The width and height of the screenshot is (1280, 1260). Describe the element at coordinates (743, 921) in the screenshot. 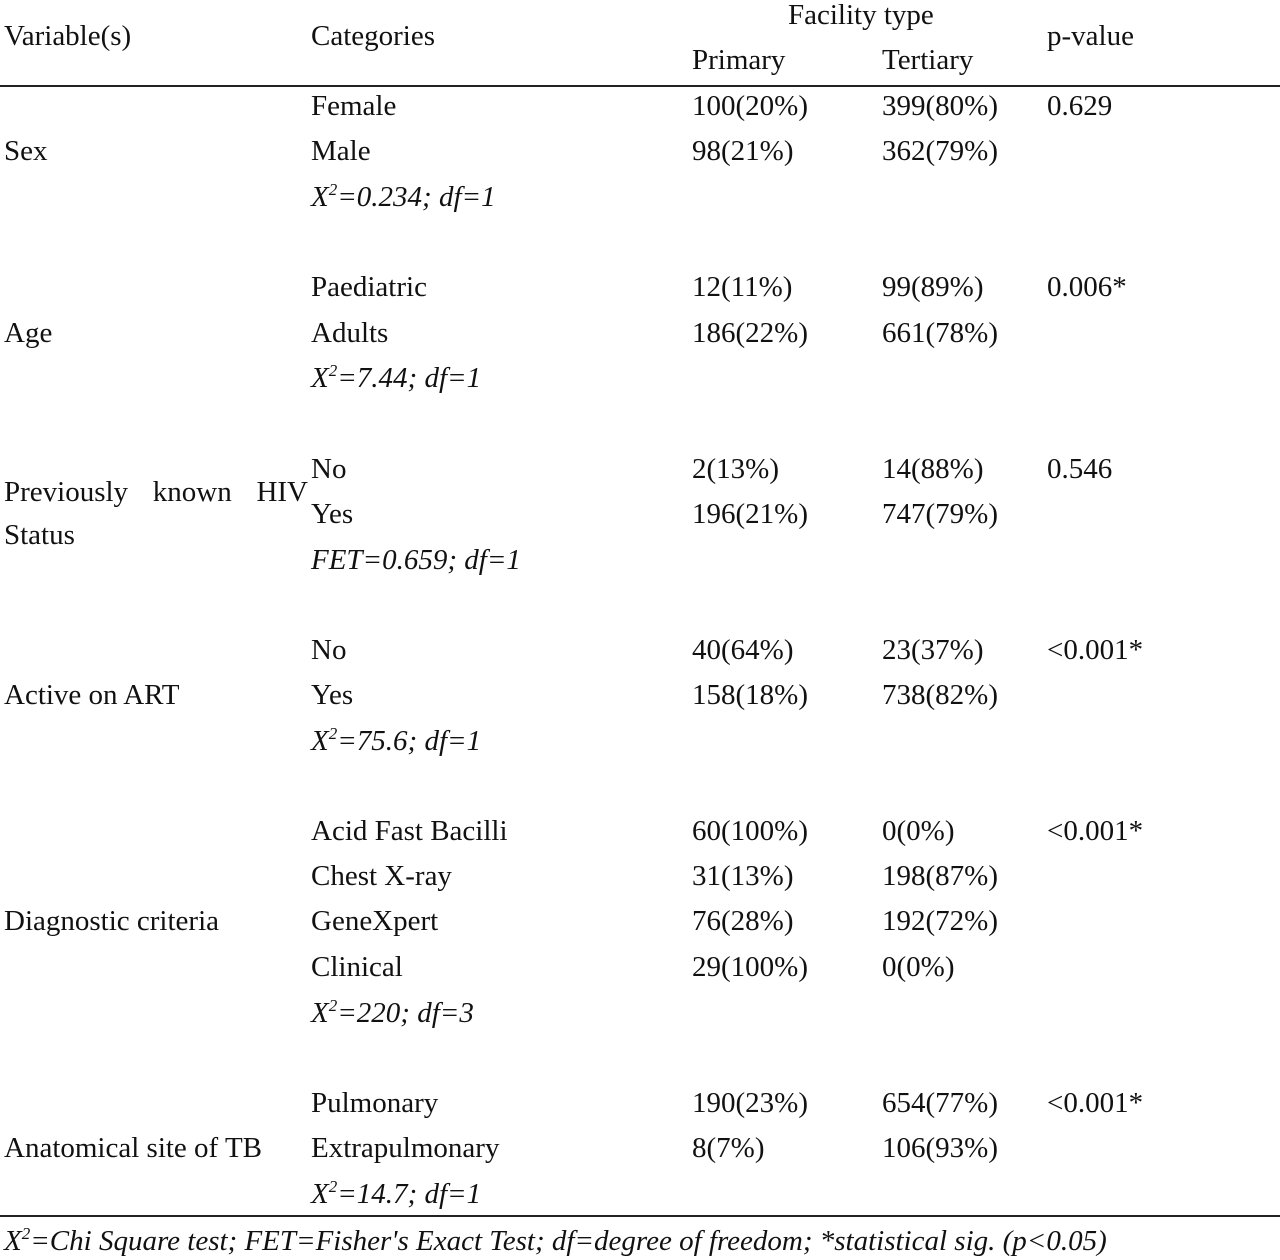

I see `primary-cell: 76(28%)` at that location.